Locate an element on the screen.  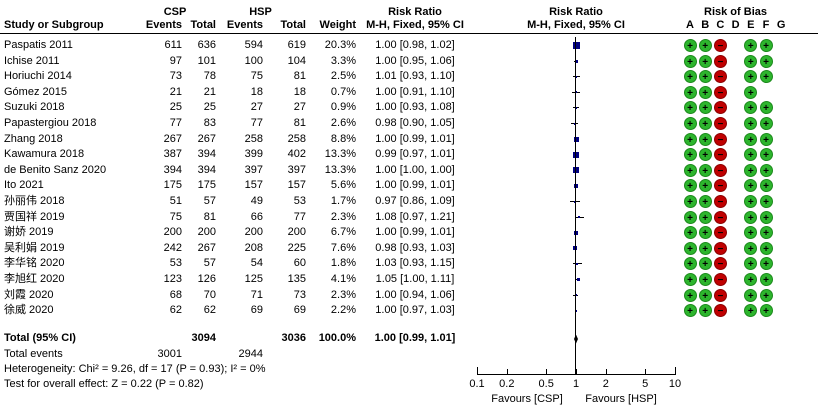
hsp-total-cell: 200 is located at coordinates (296, 232).